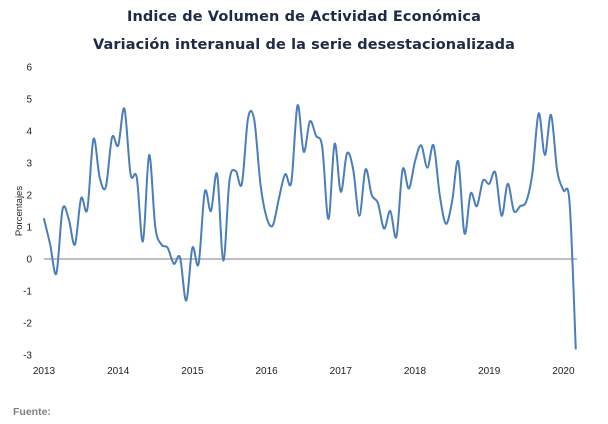 This screenshot has width=608, height=424. Describe the element at coordinates (27, 292) in the screenshot. I see `y-tick-label: -1` at that location.